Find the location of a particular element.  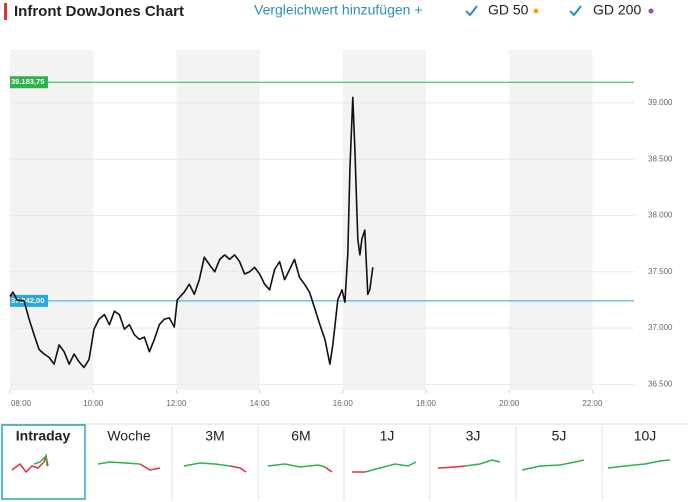

x-tick-label: 18:00 is located at coordinates (426, 403).